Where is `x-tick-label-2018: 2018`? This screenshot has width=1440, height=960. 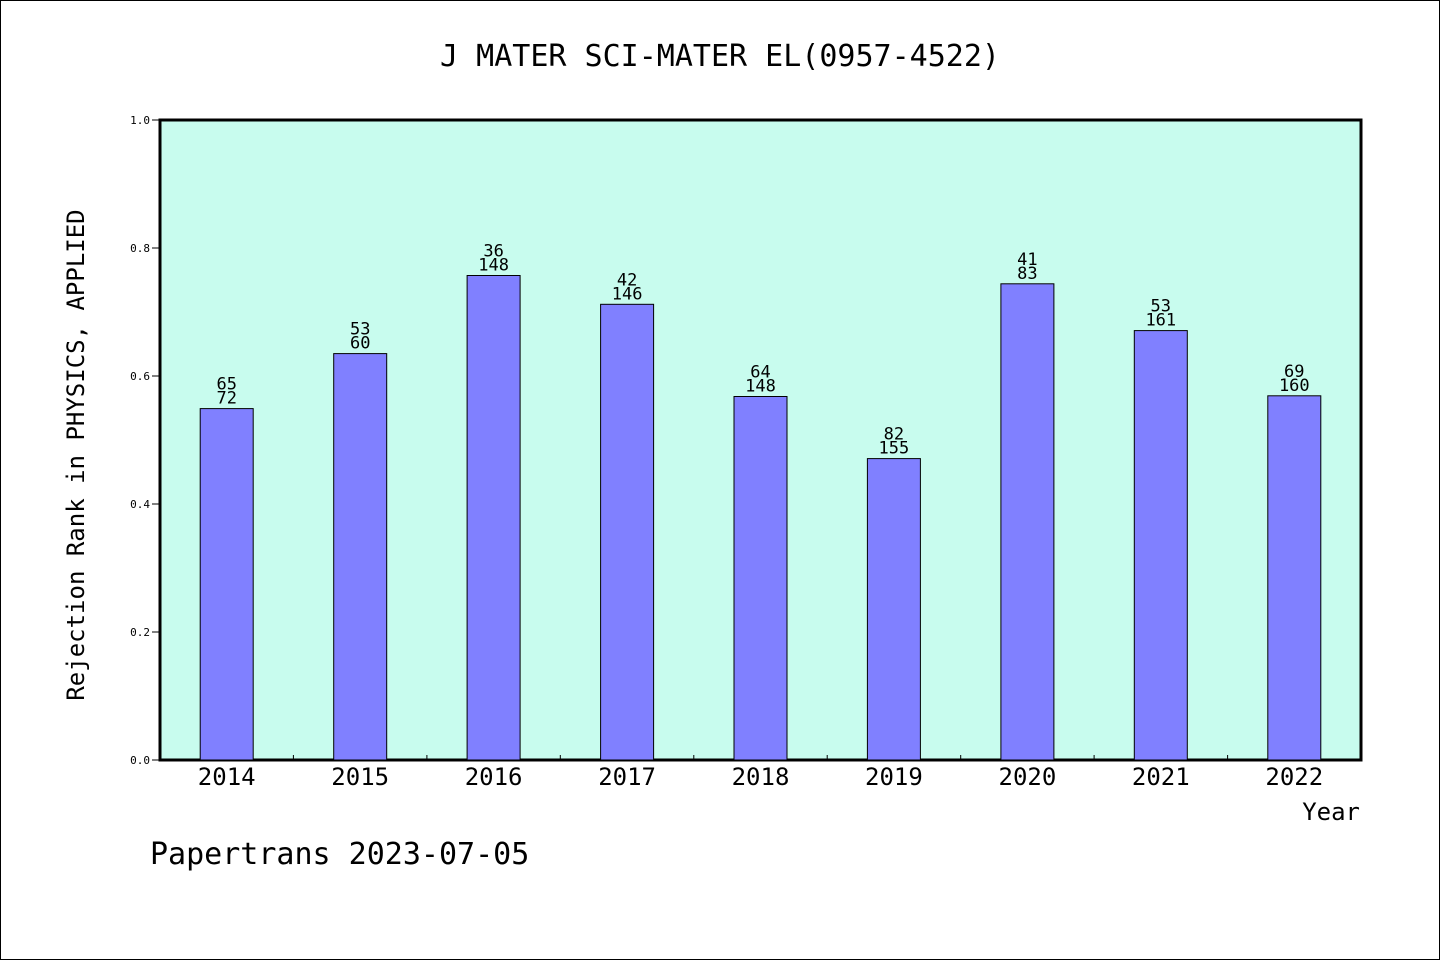 x-tick-label-2018: 2018 is located at coordinates (761, 777).